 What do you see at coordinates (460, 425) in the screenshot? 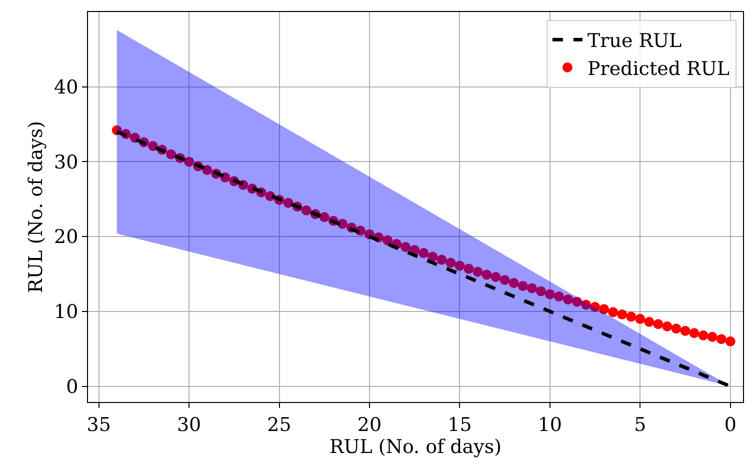
I see `x-tick-label: 15` at bounding box center [460, 425].